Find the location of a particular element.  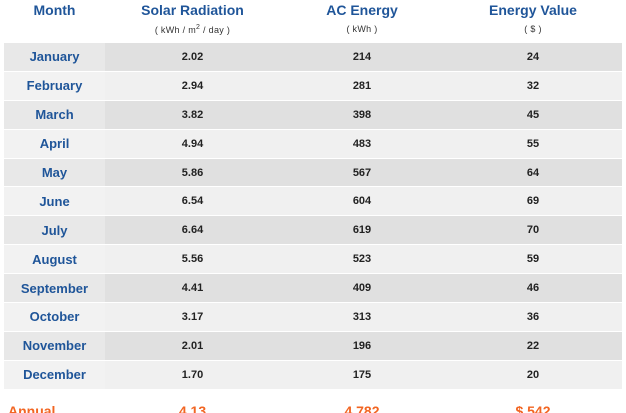

header-month-label: Month is located at coordinates (54, 10).